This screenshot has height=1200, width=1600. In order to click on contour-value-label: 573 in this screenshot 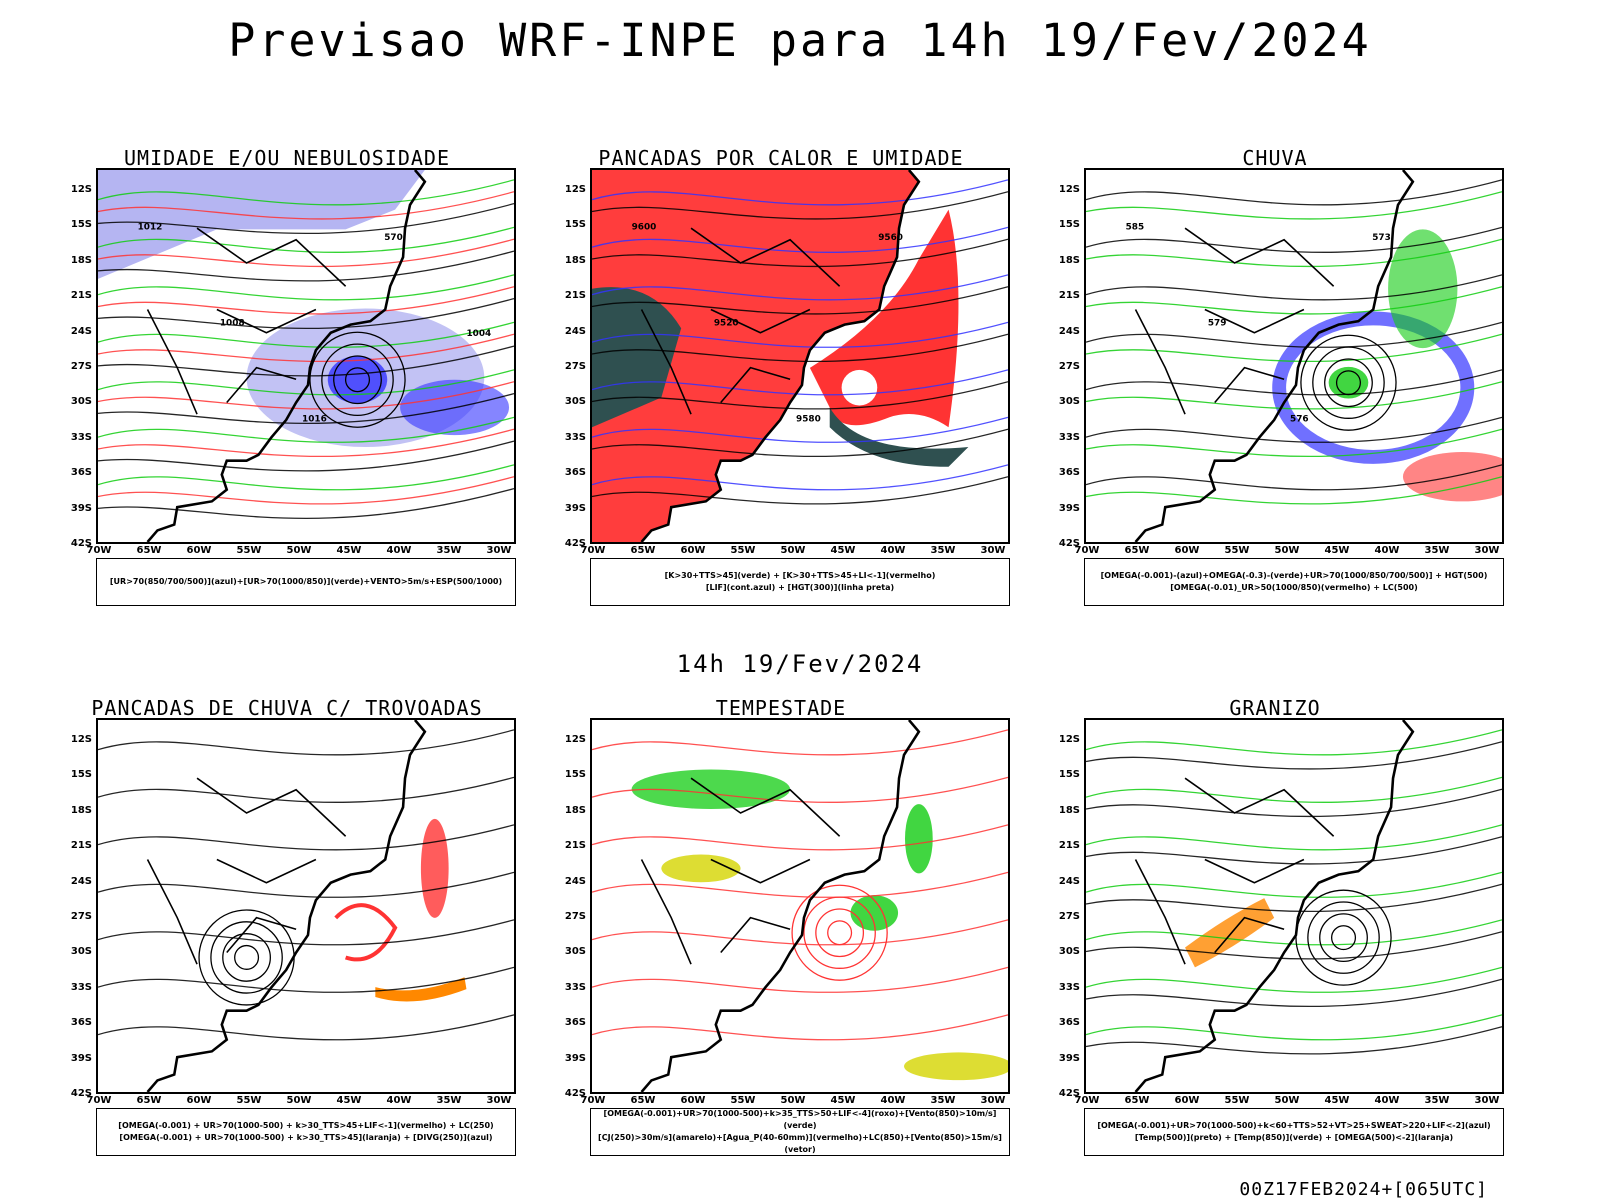, I will do `click(1381, 238)`.